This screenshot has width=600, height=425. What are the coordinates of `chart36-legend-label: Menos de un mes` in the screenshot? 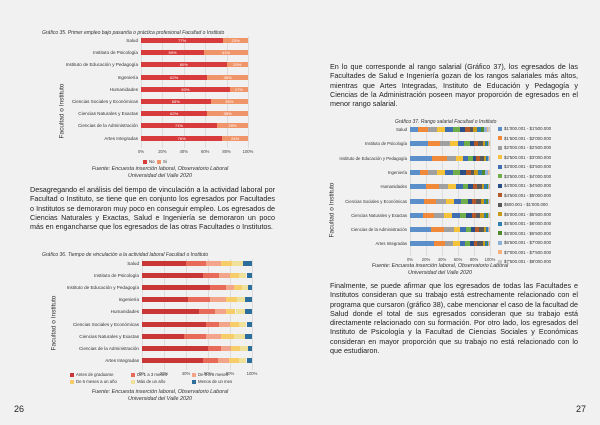 It's located at (215, 381).